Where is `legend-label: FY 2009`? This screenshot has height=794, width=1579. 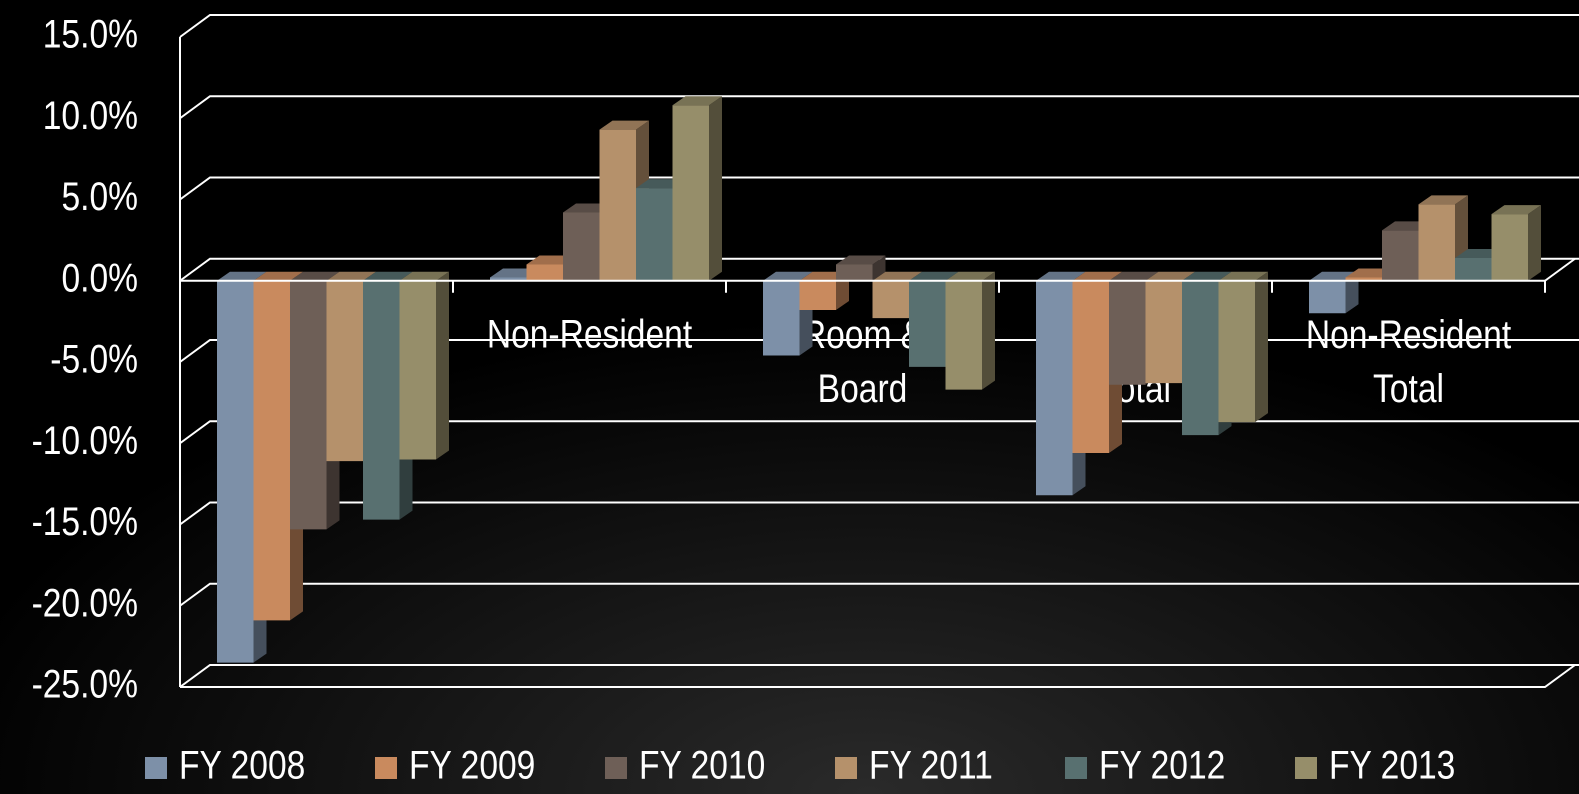 legend-label: FY 2009 is located at coordinates (472, 765).